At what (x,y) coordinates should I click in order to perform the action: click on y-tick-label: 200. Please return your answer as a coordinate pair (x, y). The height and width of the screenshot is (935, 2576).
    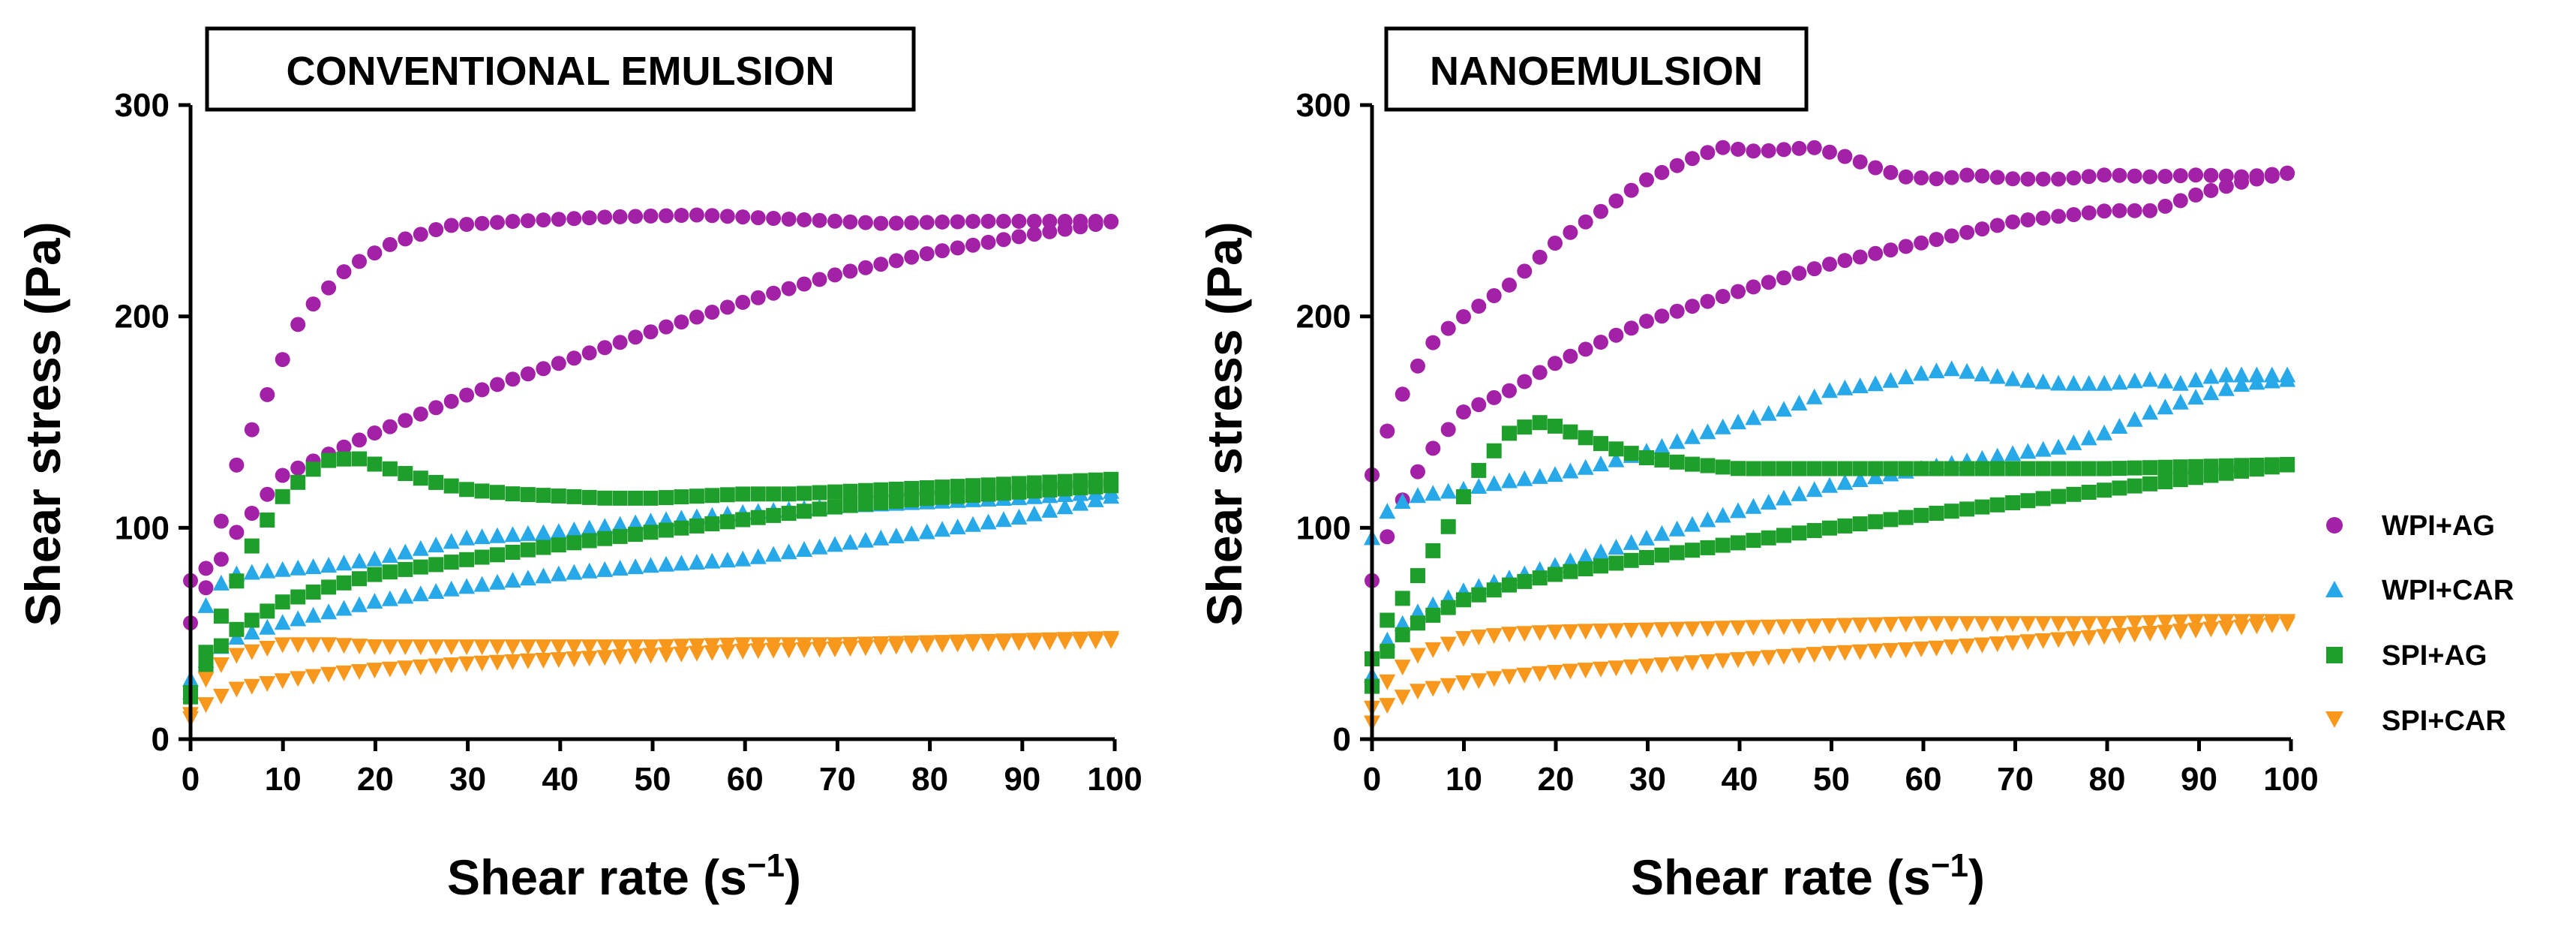
    Looking at the image, I should click on (142, 317).